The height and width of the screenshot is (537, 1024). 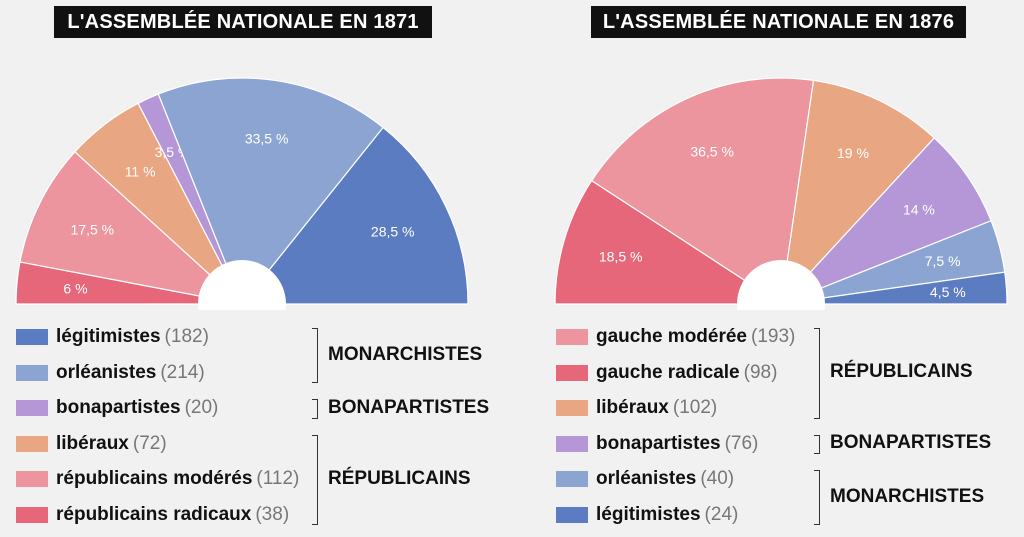 I want to click on slice-label-1876-legitimistes: 4,5 %, so click(x=948, y=292).